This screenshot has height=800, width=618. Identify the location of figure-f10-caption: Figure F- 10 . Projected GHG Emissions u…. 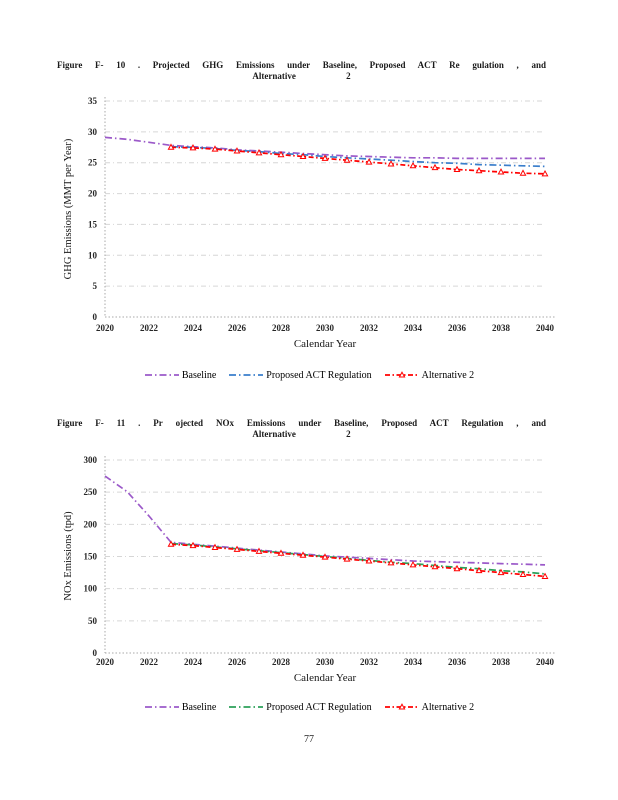
(301, 71).